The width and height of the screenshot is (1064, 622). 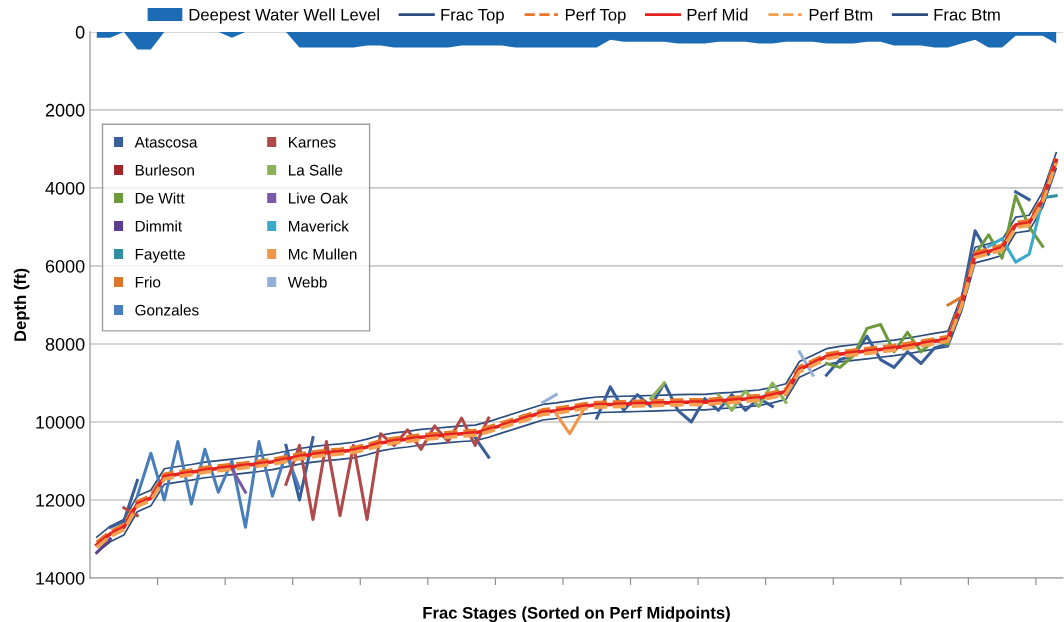 What do you see at coordinates (312, 142) in the screenshot?
I see `legend-label: Karnes` at bounding box center [312, 142].